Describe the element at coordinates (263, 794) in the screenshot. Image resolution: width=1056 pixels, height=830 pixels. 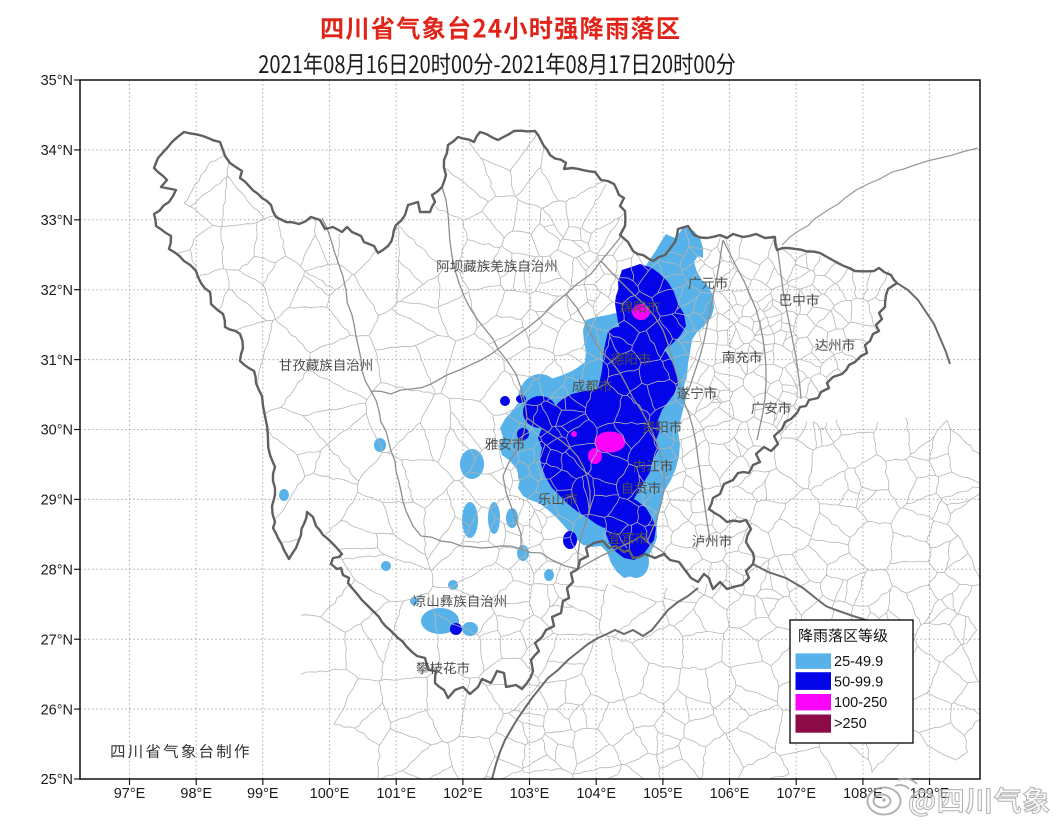
I see `svg-text: 99°E` at that location.